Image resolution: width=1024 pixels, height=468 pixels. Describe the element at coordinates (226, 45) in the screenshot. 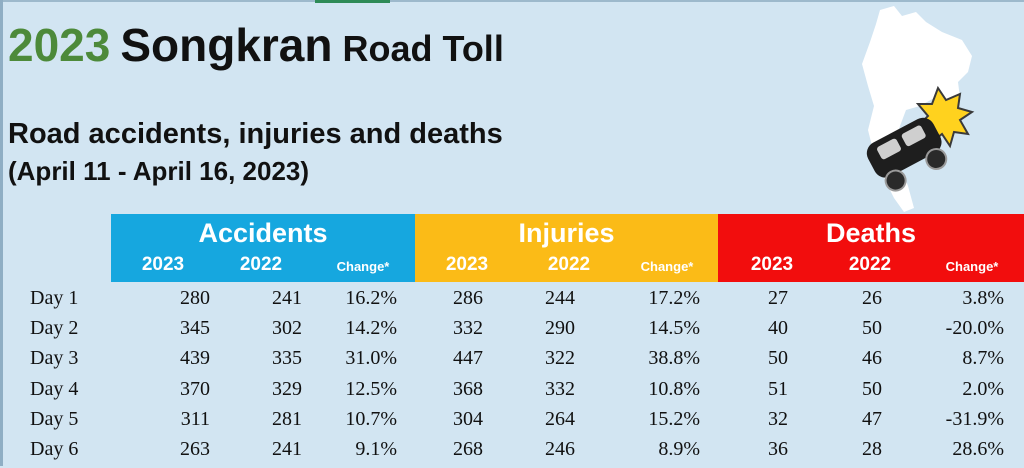

I see `title-songkran: Songkran` at that location.